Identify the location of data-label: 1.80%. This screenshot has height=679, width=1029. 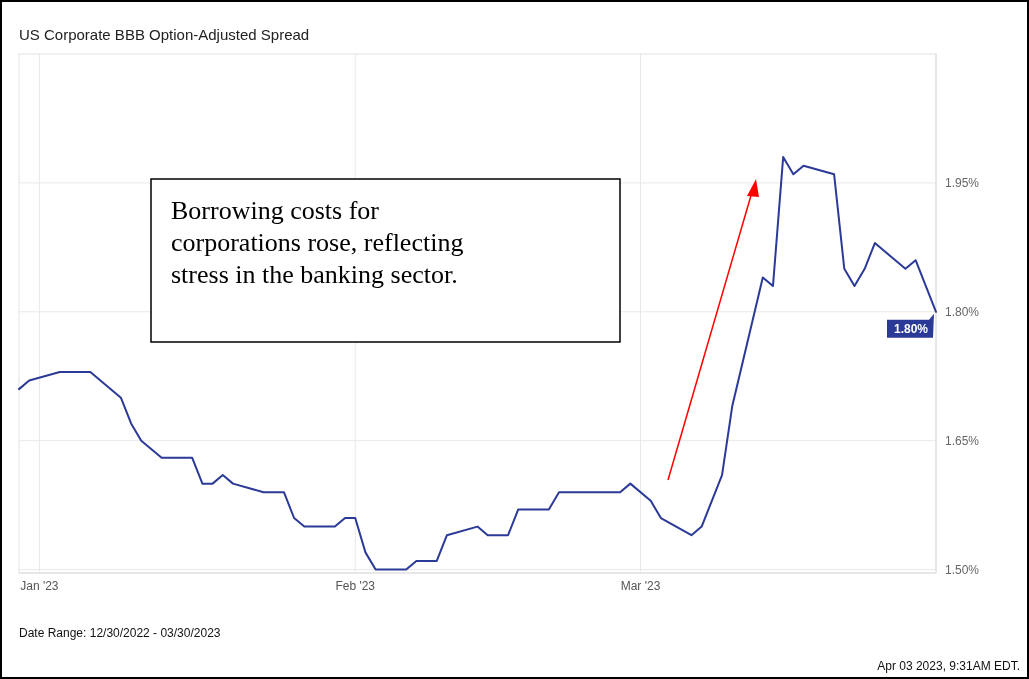
(911, 329).